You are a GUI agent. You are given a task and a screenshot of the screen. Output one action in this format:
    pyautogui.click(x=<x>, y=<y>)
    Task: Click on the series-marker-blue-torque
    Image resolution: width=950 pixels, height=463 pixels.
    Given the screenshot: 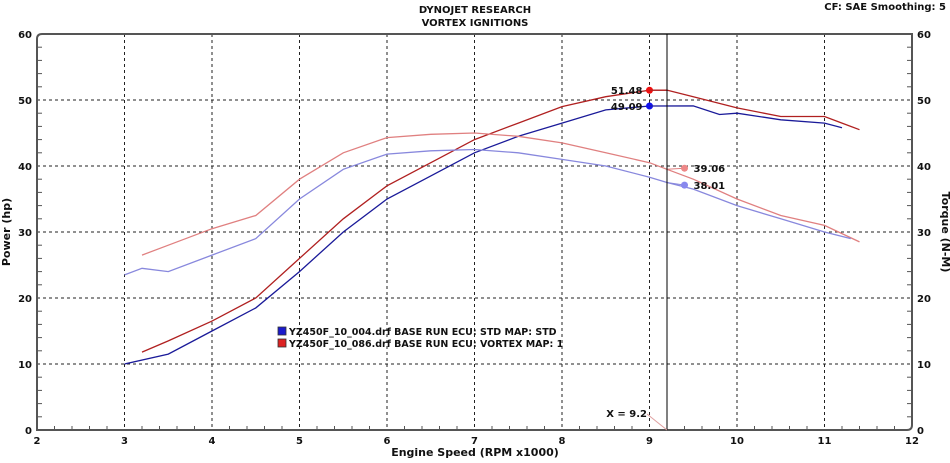 What is the action you would take?
    pyautogui.click(x=684, y=185)
    